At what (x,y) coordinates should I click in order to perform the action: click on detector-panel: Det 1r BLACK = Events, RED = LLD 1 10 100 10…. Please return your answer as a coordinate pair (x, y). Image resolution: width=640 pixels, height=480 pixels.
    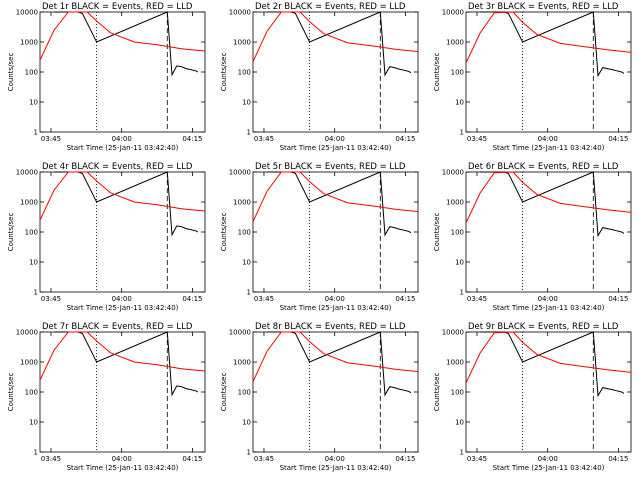
    Looking at the image, I should click on (106, 80).